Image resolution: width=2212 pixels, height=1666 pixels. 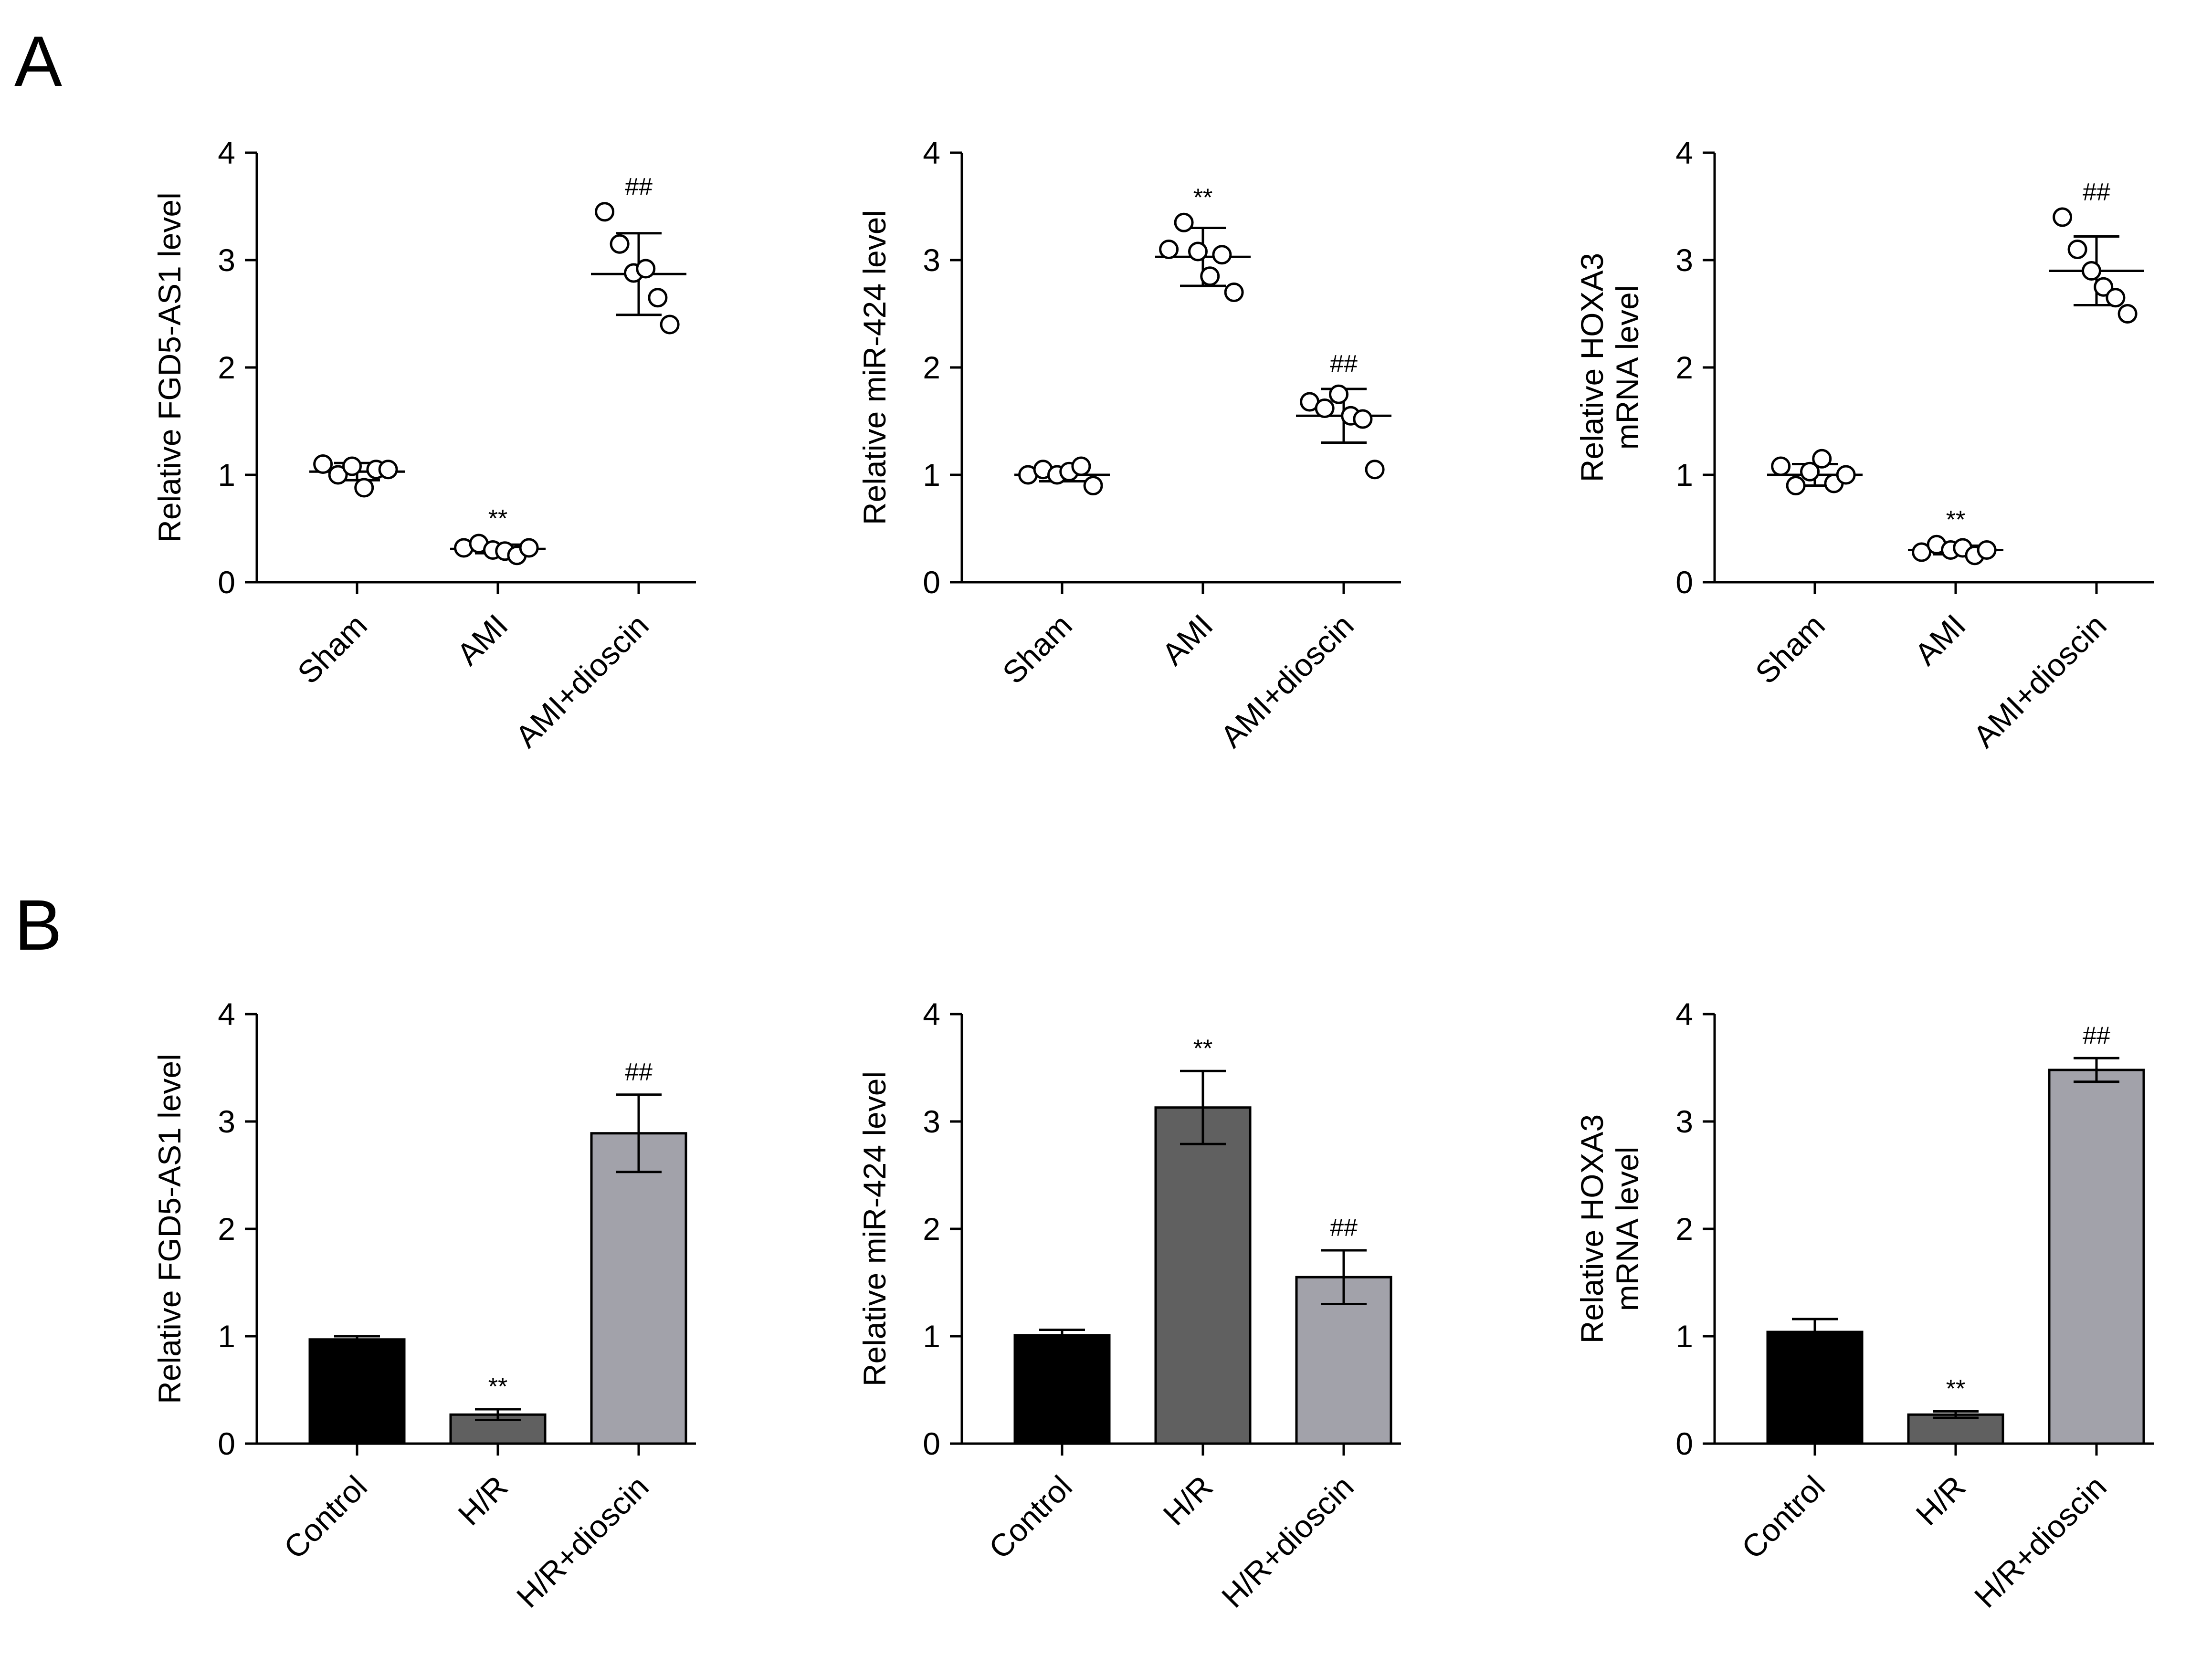 I want to click on group-Sham, so click(x=357, y=476).